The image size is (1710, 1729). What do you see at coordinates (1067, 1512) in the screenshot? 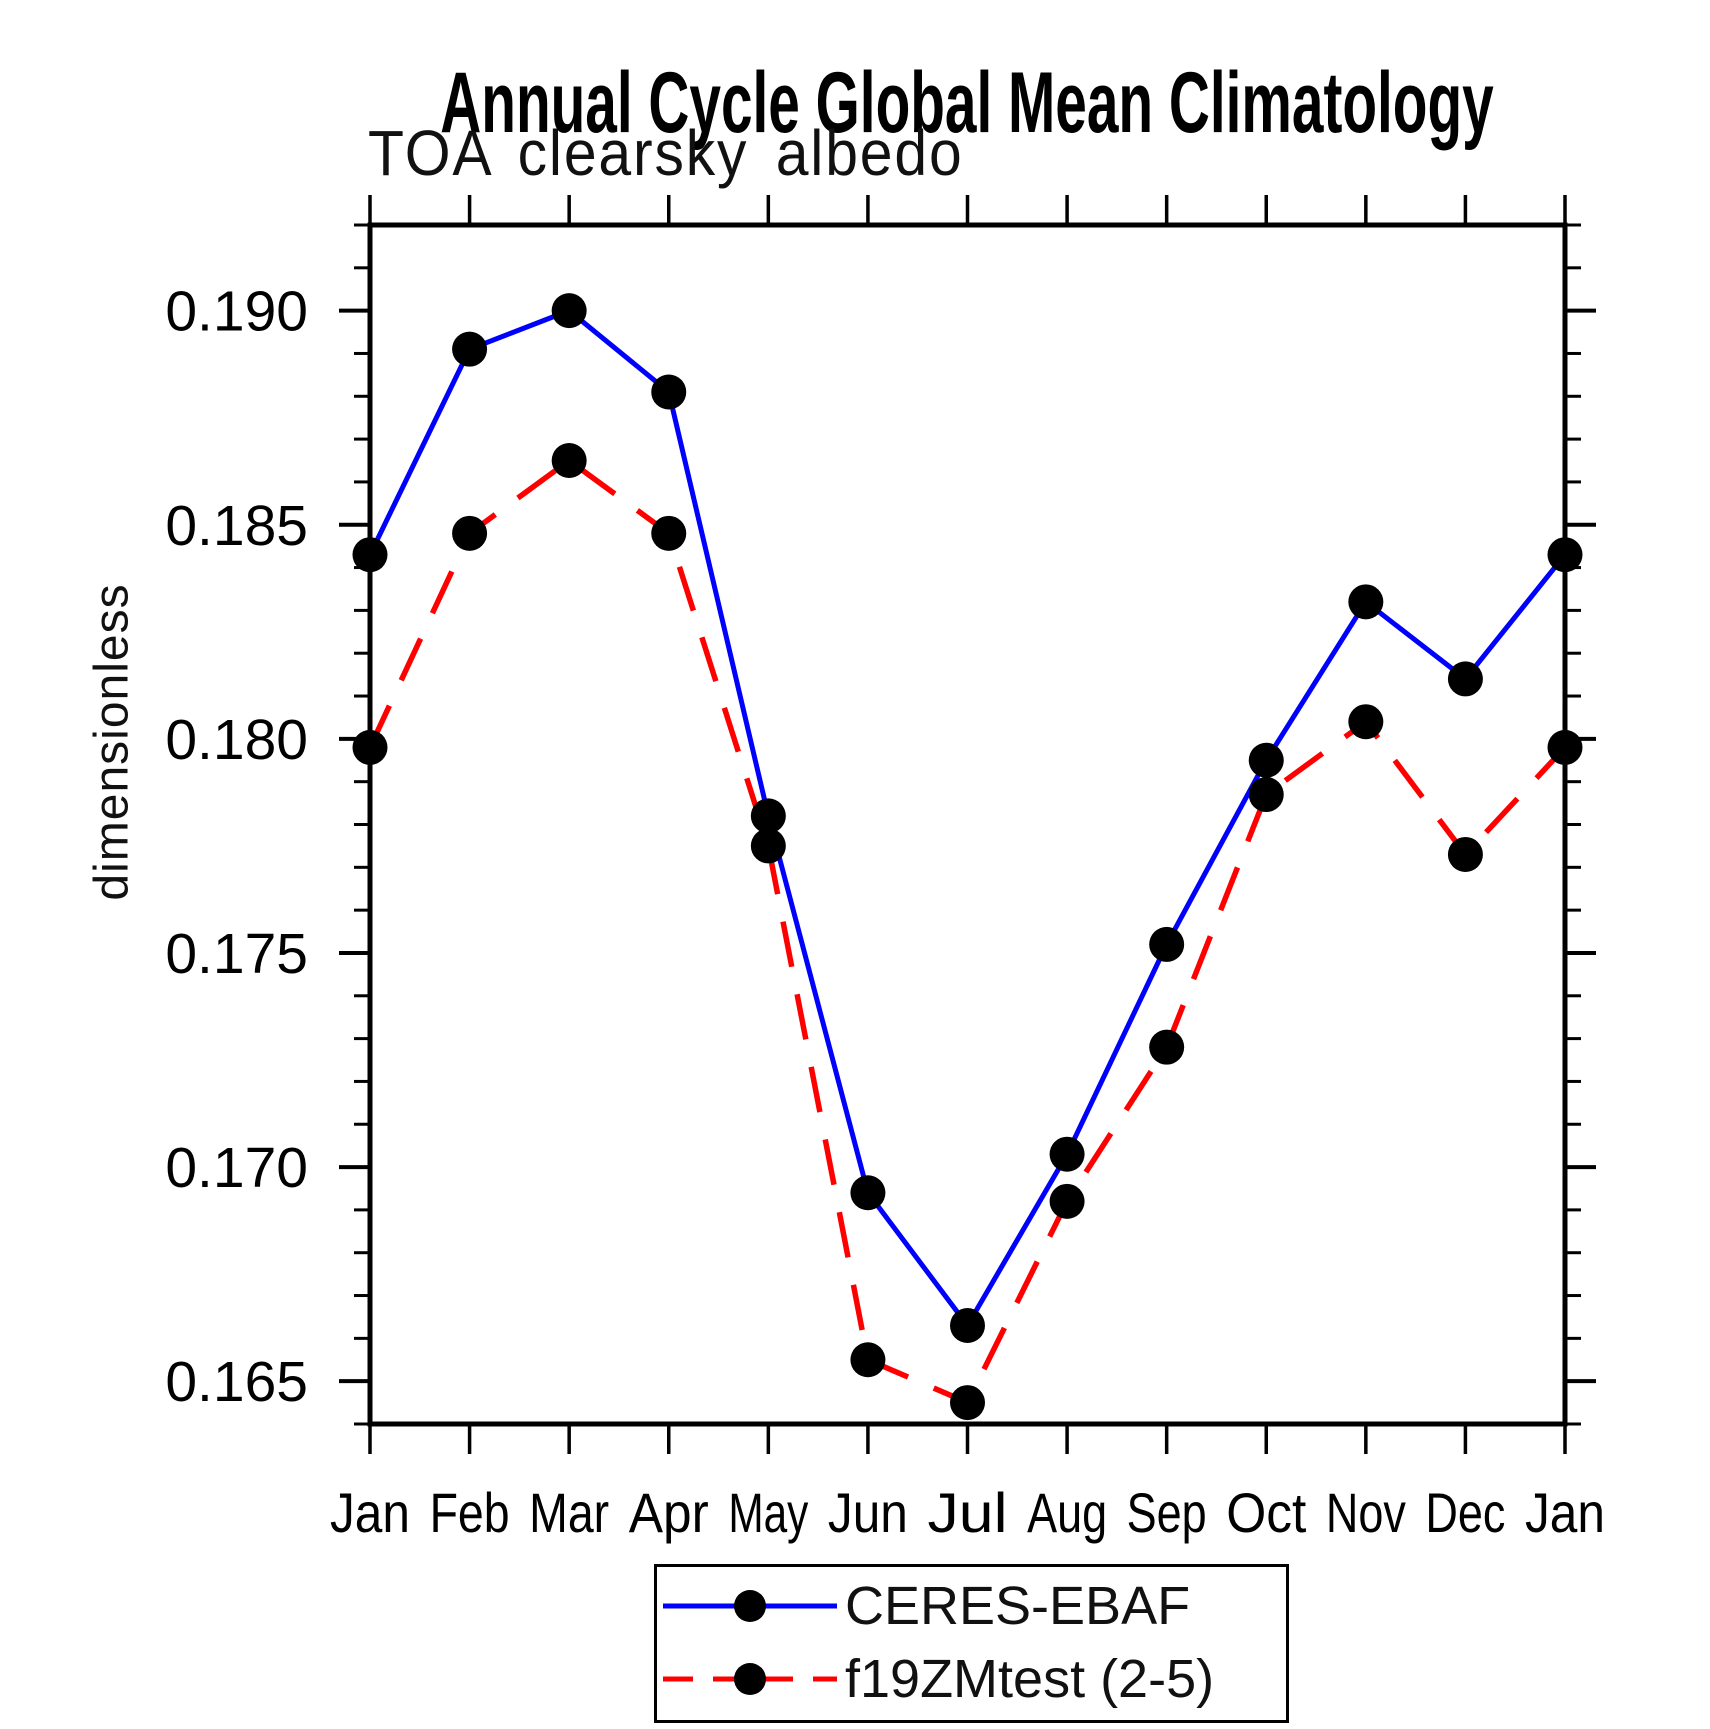
I see `x-tick-label: Aug` at bounding box center [1067, 1512].